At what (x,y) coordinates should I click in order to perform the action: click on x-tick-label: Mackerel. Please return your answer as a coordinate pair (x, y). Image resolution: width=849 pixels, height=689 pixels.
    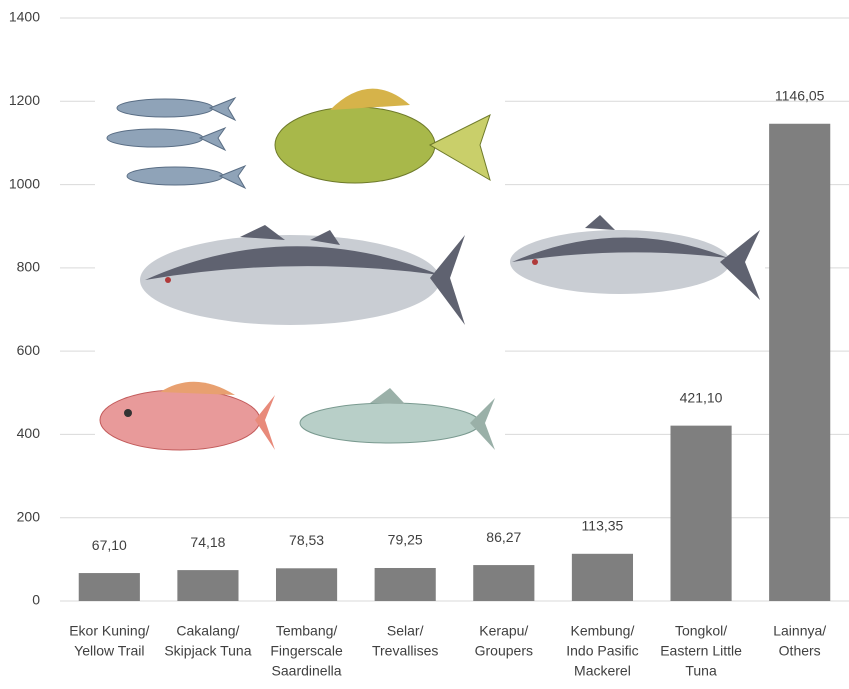
    Looking at the image, I should click on (602, 671).